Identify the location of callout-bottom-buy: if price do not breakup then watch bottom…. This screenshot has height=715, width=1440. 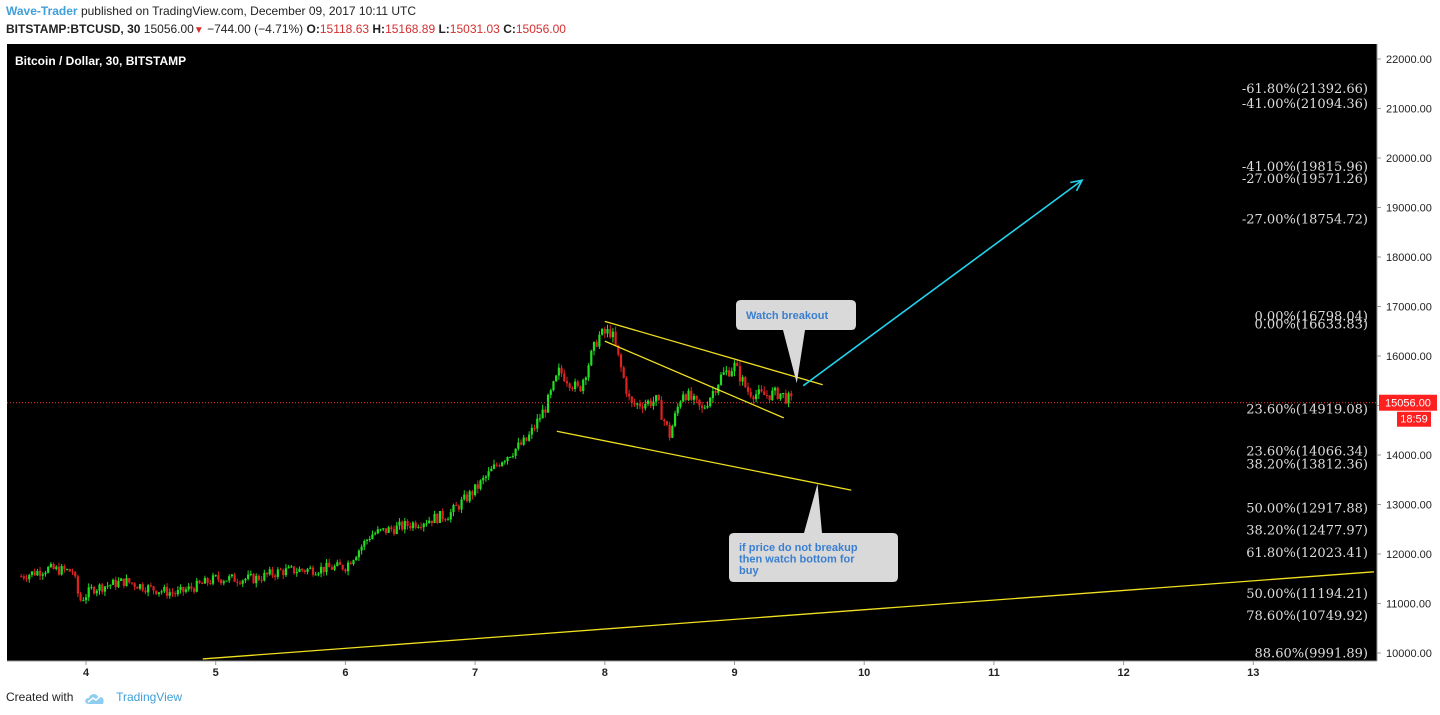
(813, 532).